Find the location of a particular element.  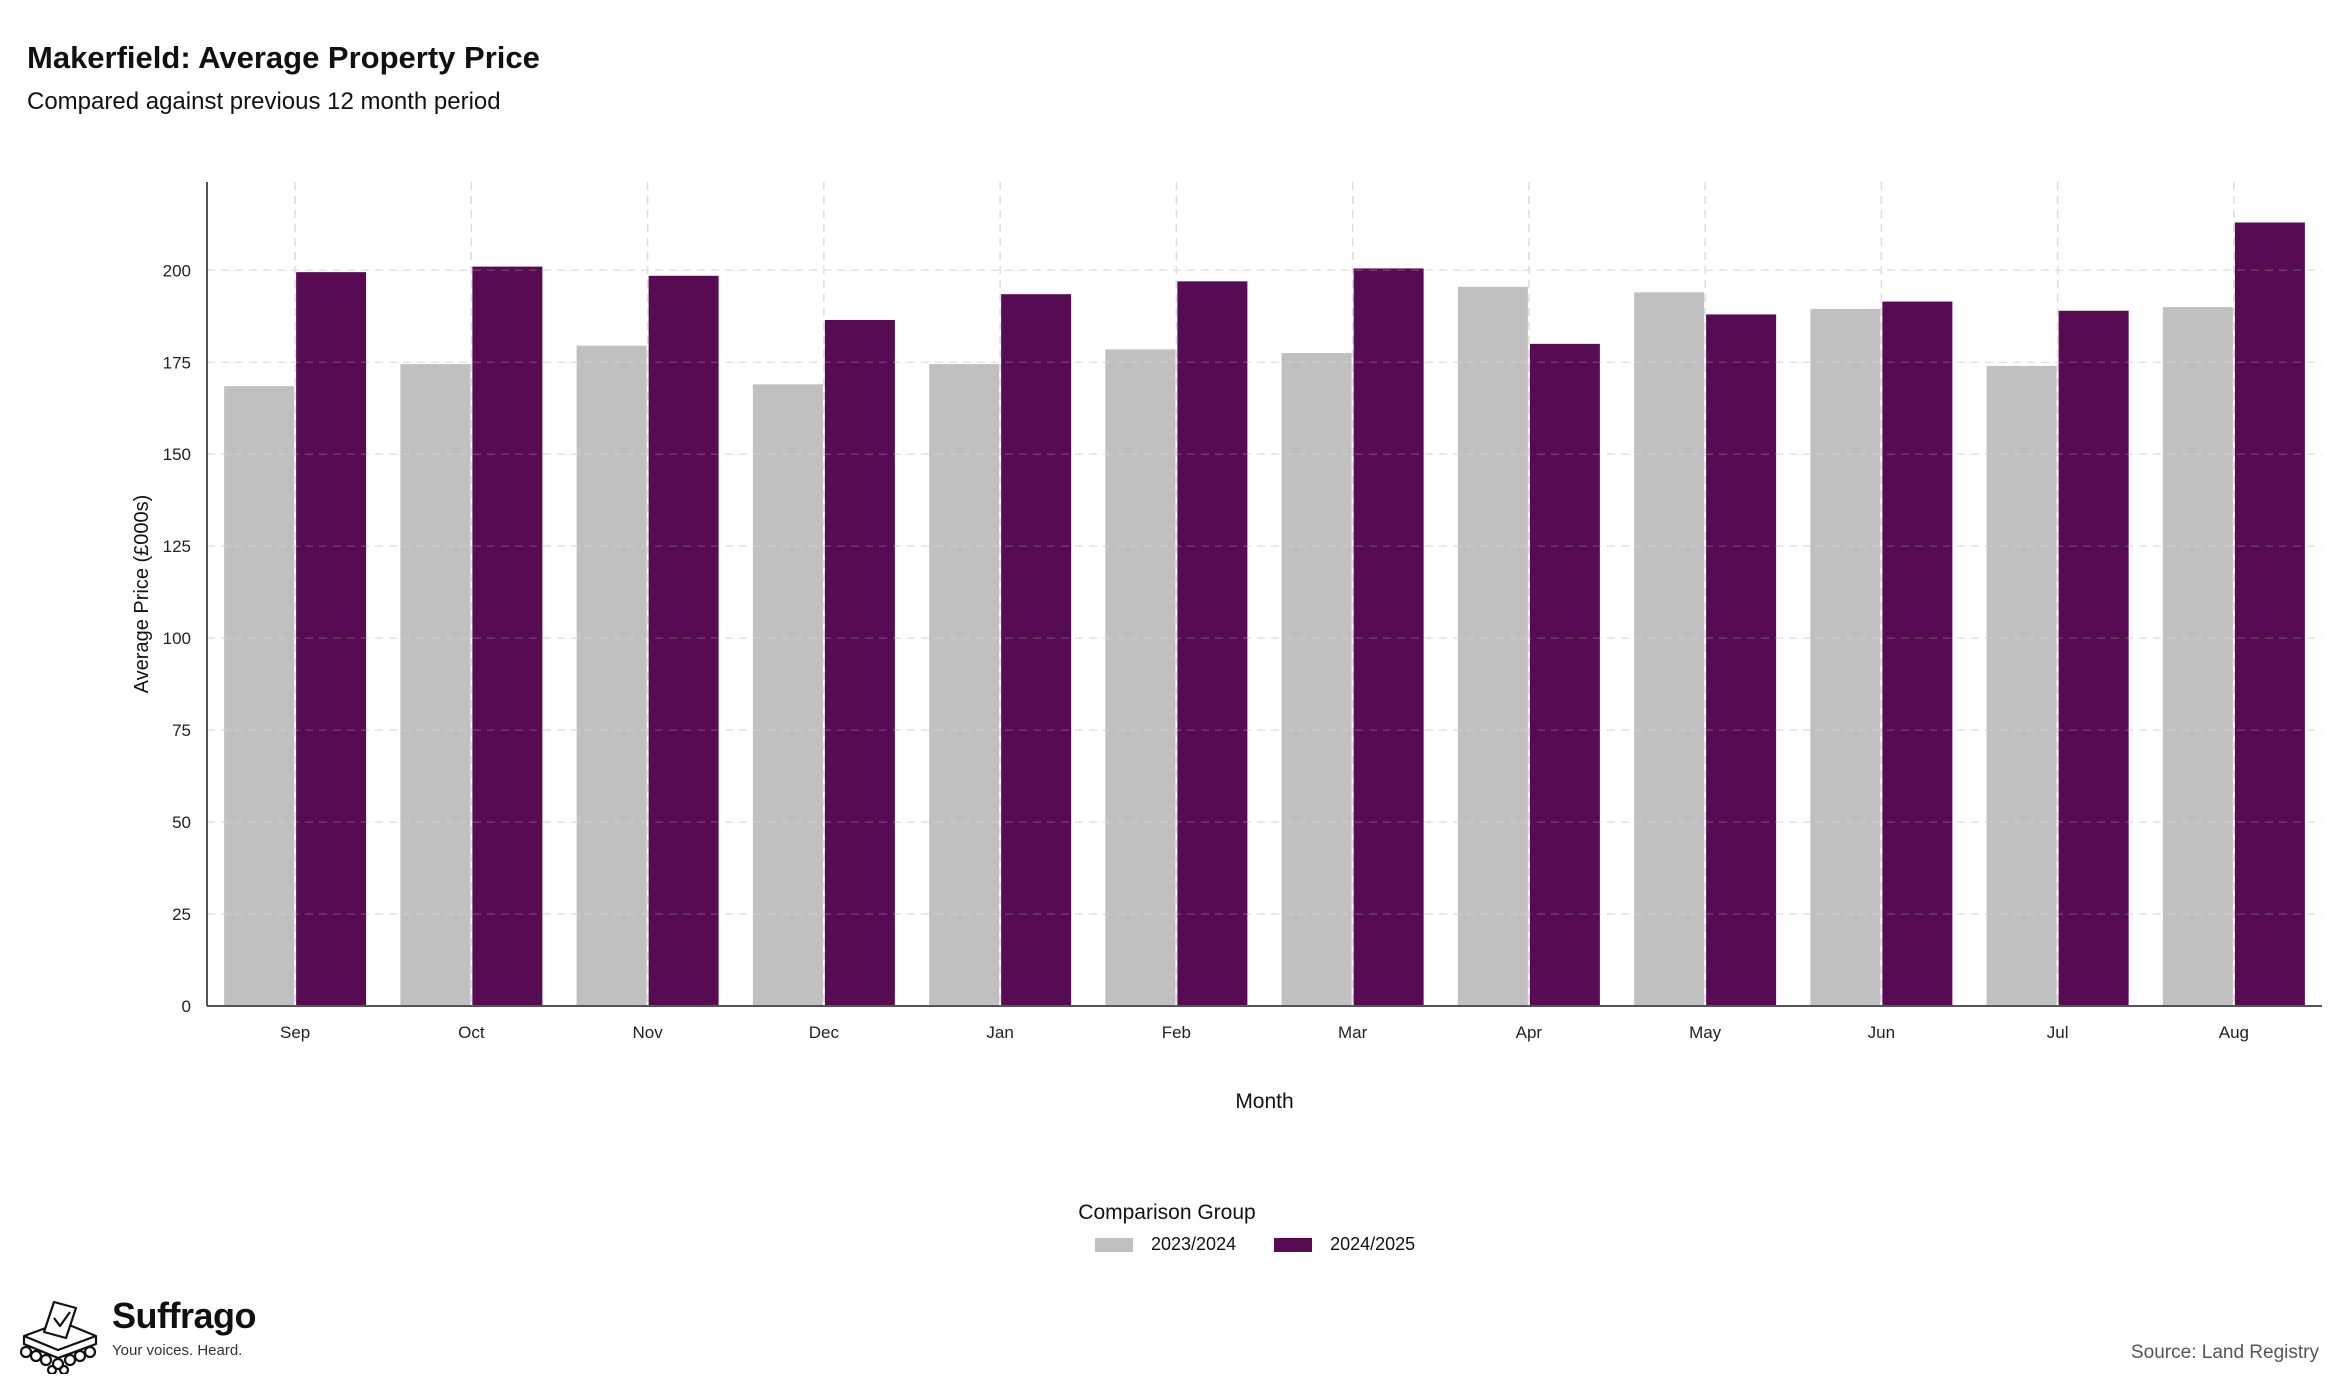

x-tick-label: Dec is located at coordinates (824, 1032).